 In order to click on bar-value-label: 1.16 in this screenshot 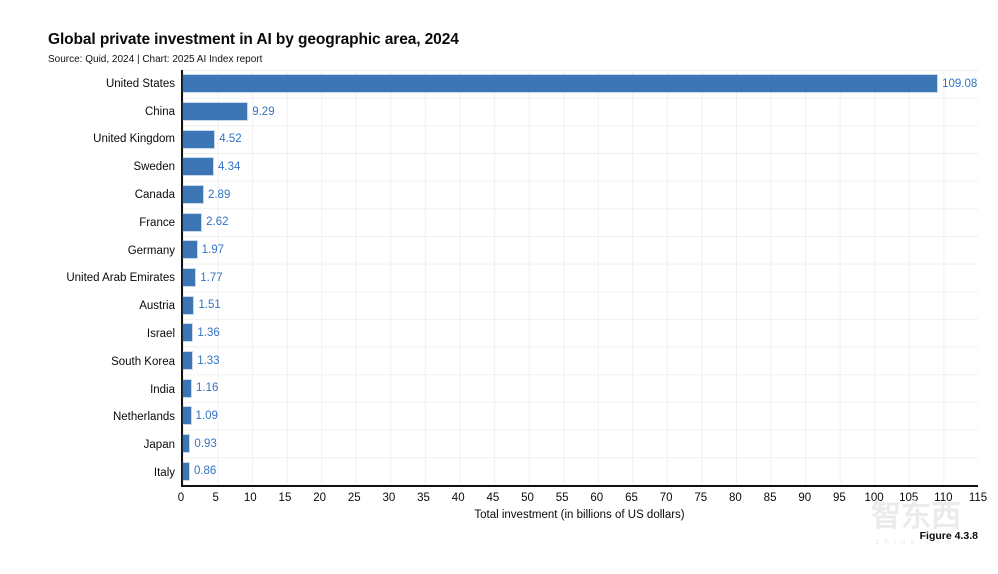, I will do `click(207, 388)`.